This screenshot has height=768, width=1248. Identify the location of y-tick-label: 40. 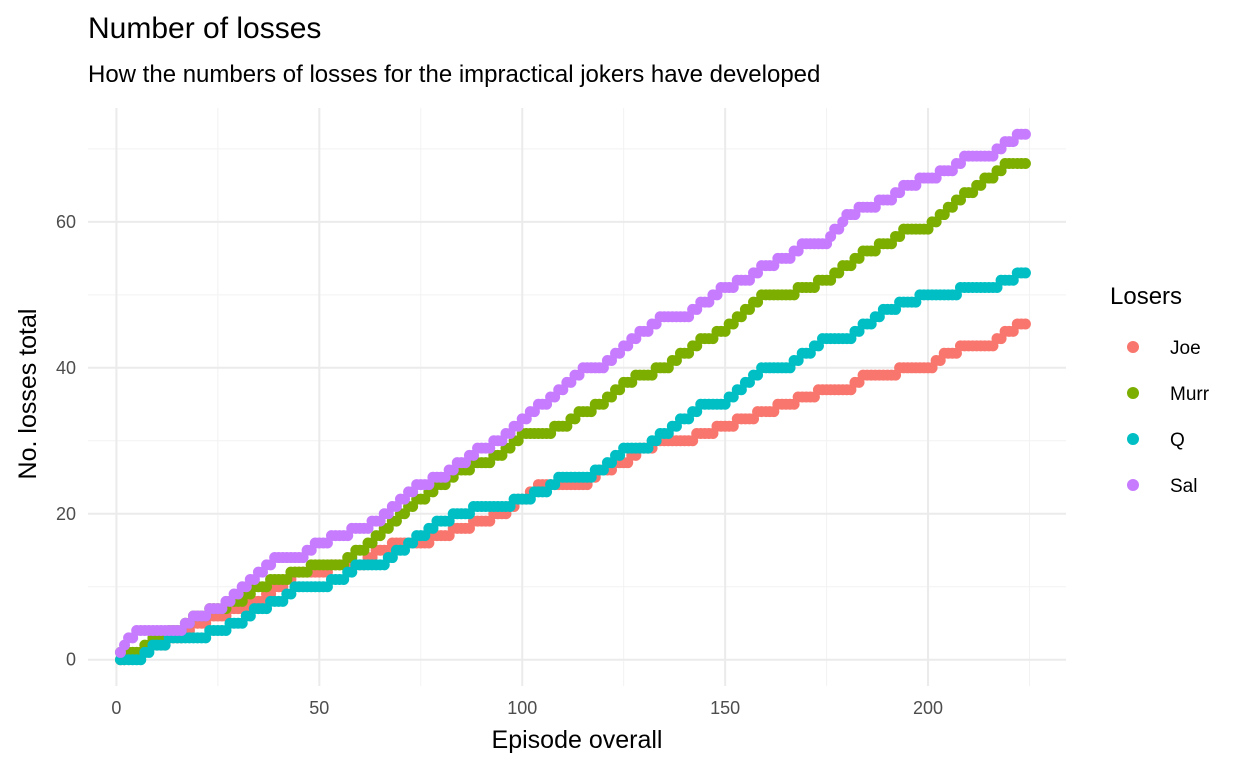
(66, 368).